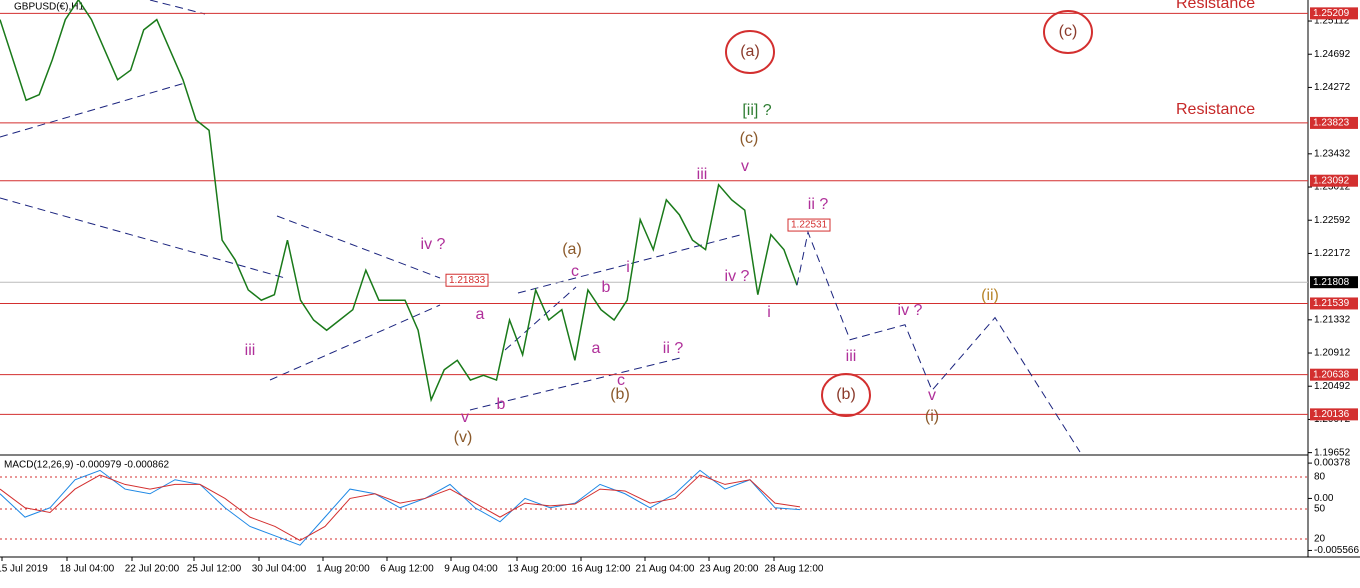 The height and width of the screenshot is (588, 1360). Describe the element at coordinates (1332, 87) in the screenshot. I see `y-tick-label: 1.24272` at that location.